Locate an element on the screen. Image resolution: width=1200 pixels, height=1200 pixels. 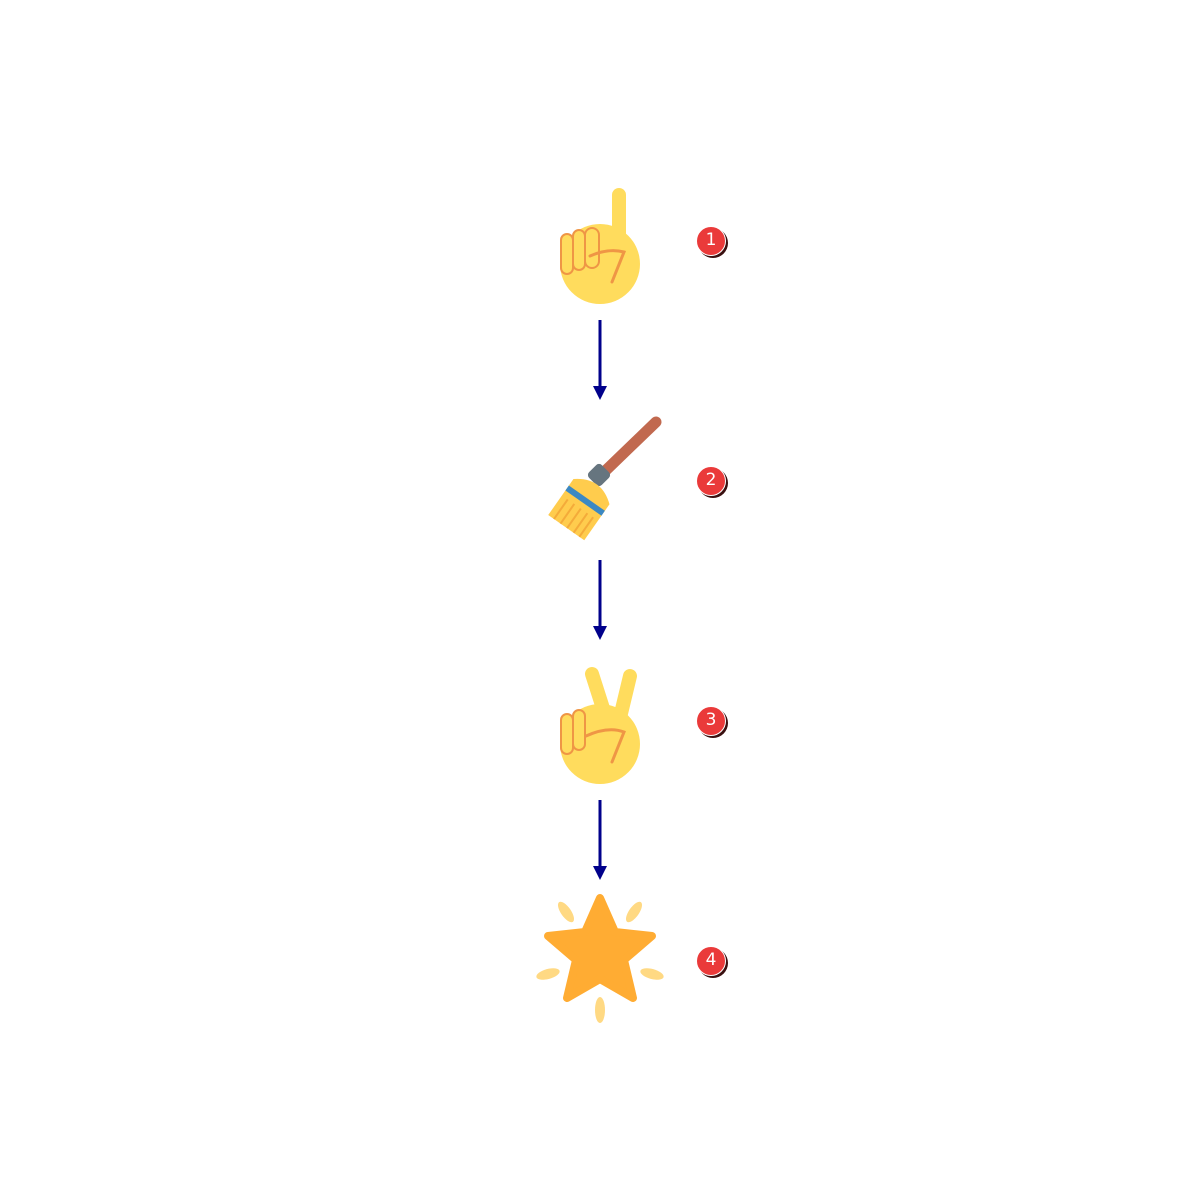
step-3: 3 is located at coordinates (630, 720).